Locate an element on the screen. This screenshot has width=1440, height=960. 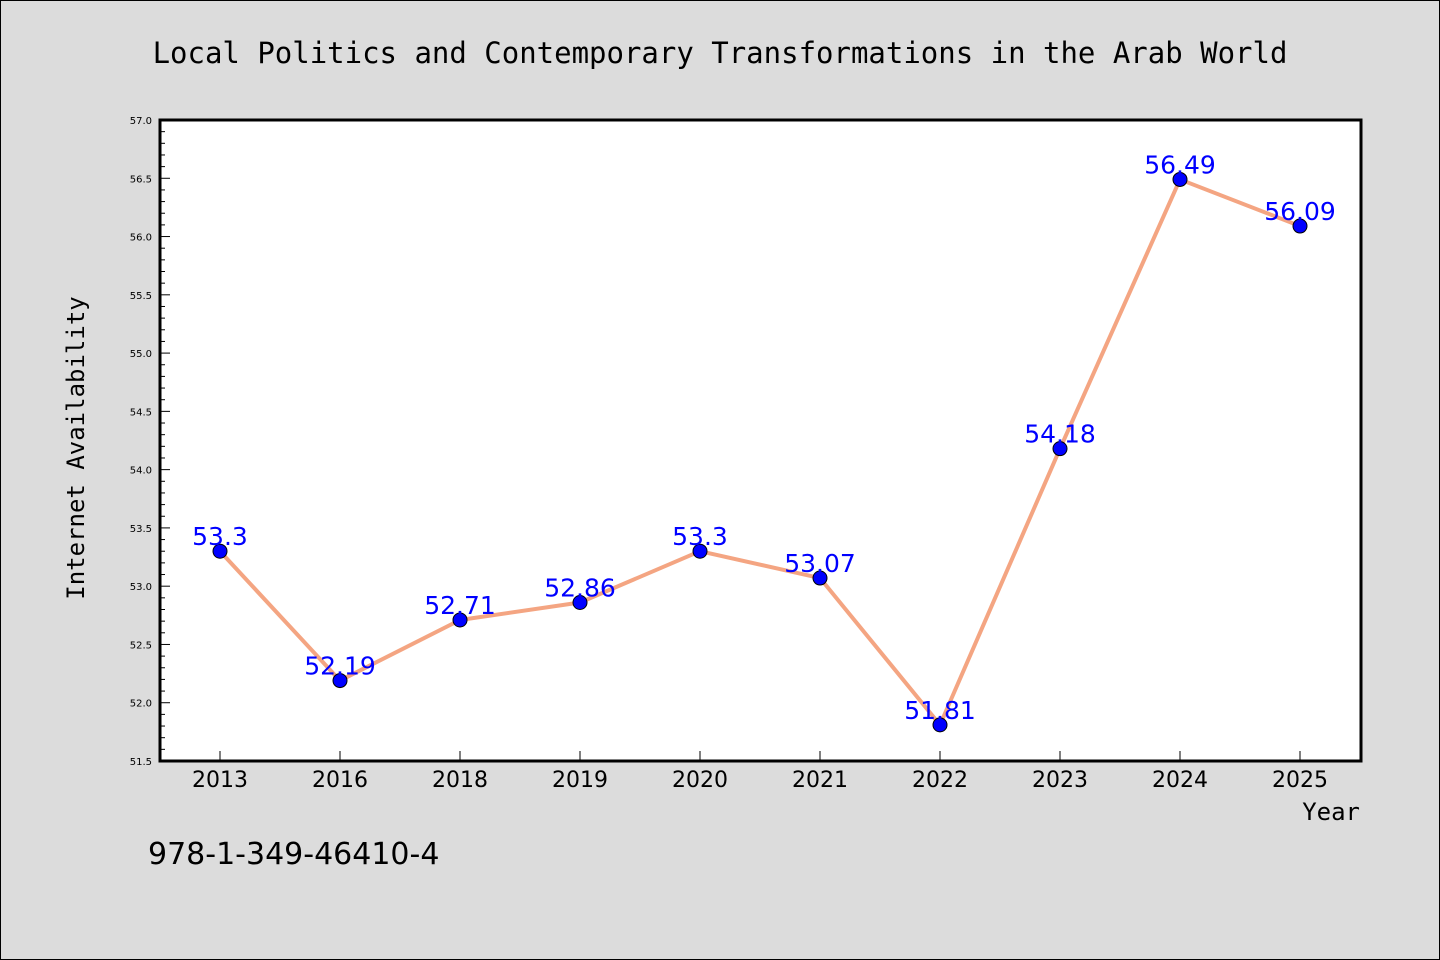
x-tick-label: 2025 is located at coordinates (1300, 780).